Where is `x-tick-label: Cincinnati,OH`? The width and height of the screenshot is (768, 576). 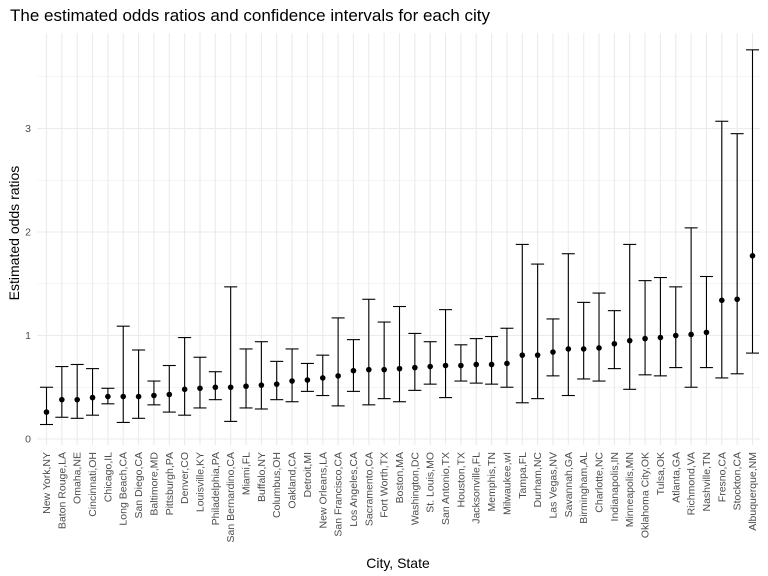
x-tick-label: Cincinnati,OH is located at coordinates (93, 484).